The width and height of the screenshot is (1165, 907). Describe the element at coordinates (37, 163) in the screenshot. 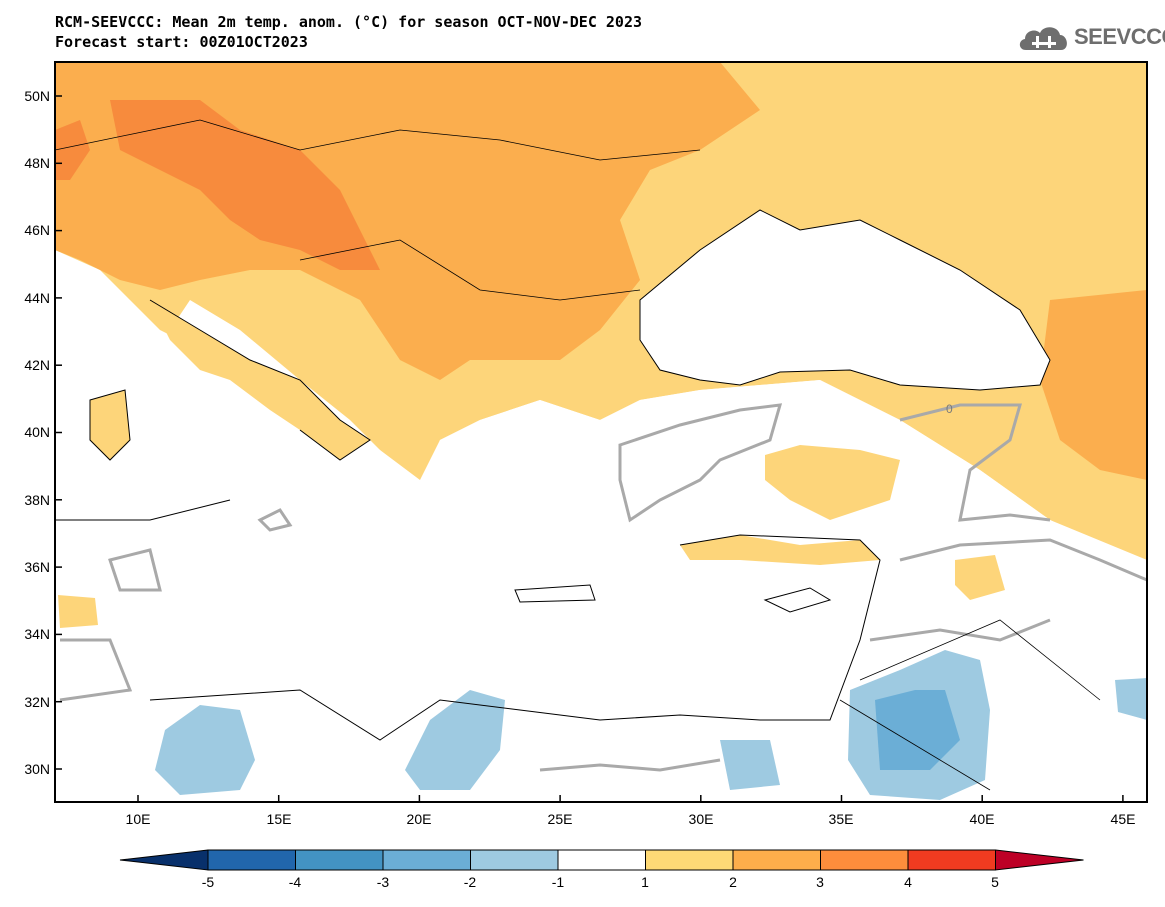

I see `lat-label: 48N` at that location.